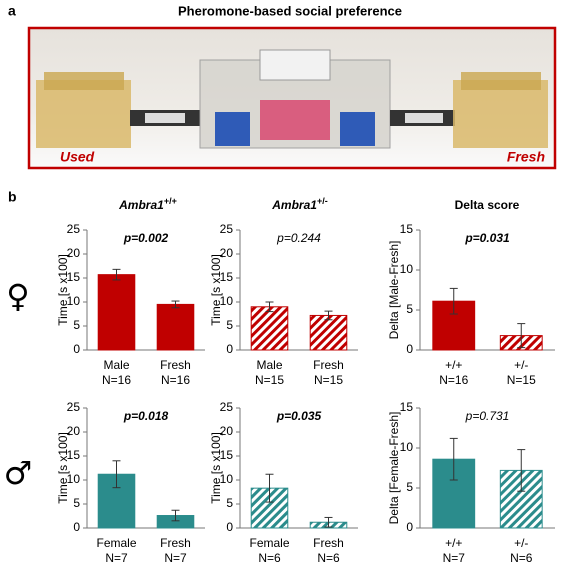 This screenshot has height=565, width=563. I want to click on annotation: p=0.035, so click(299, 416).